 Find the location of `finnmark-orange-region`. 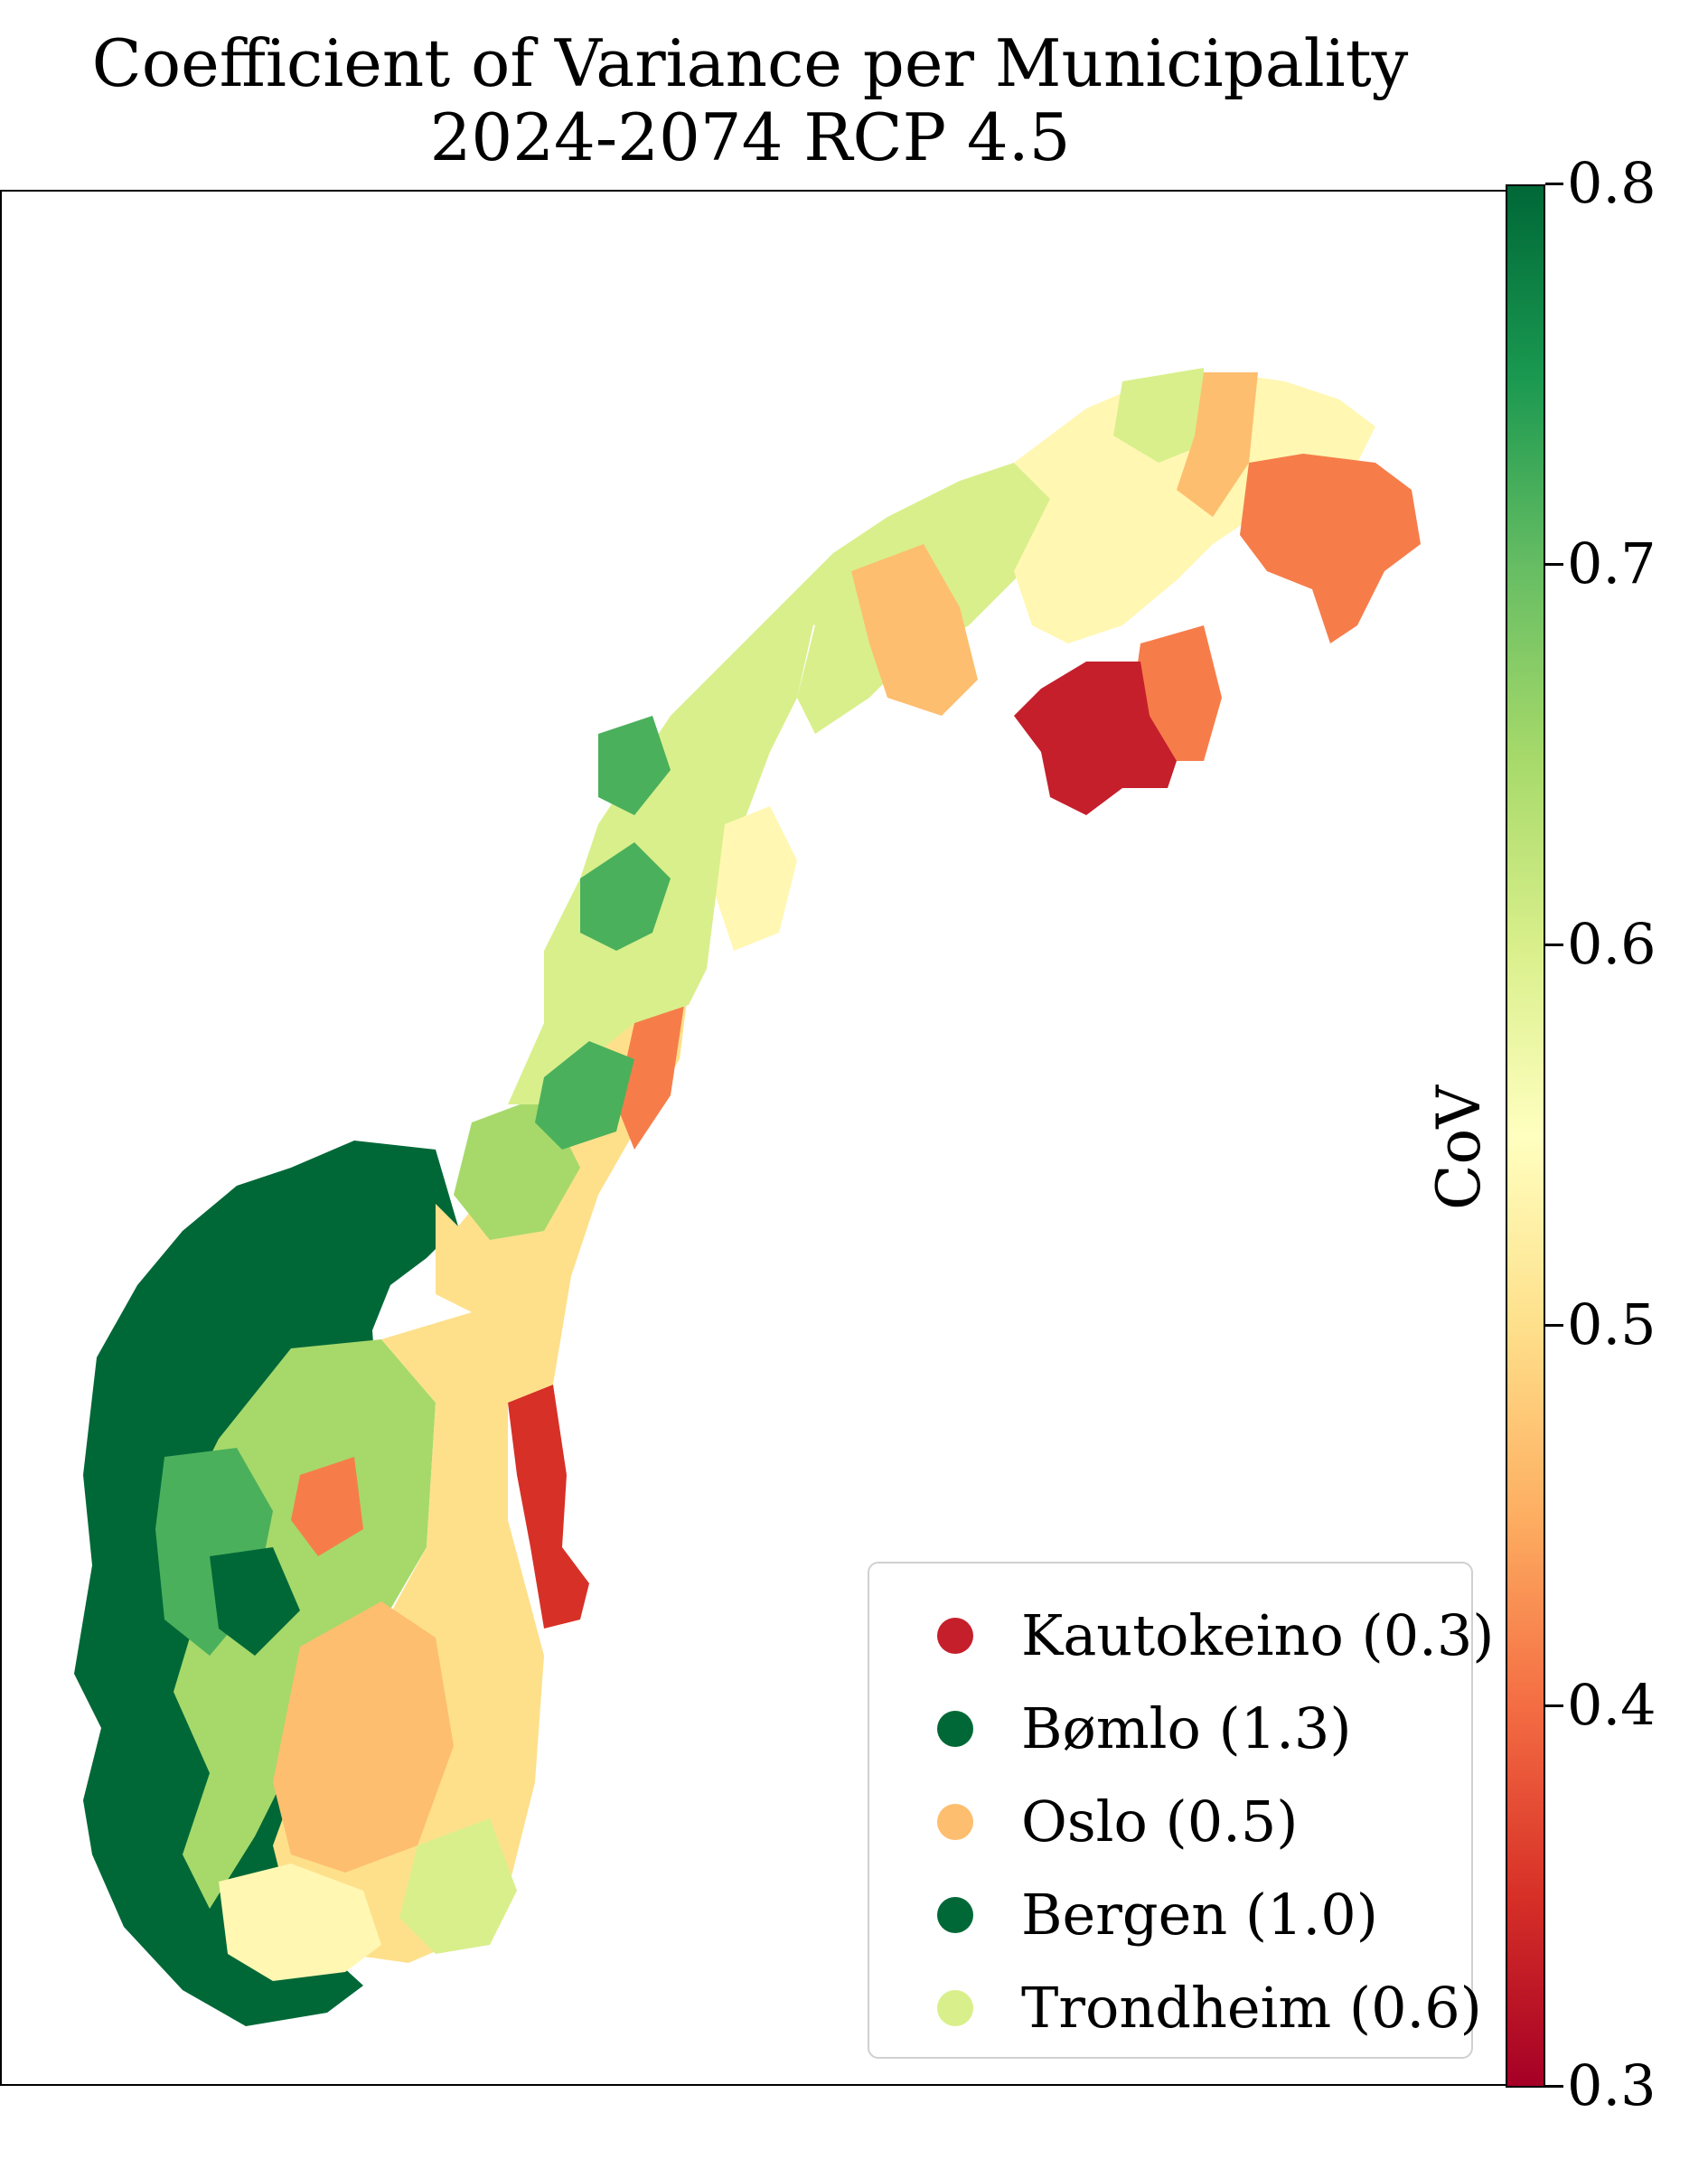

finnmark-orange-region is located at coordinates (1217, 445).